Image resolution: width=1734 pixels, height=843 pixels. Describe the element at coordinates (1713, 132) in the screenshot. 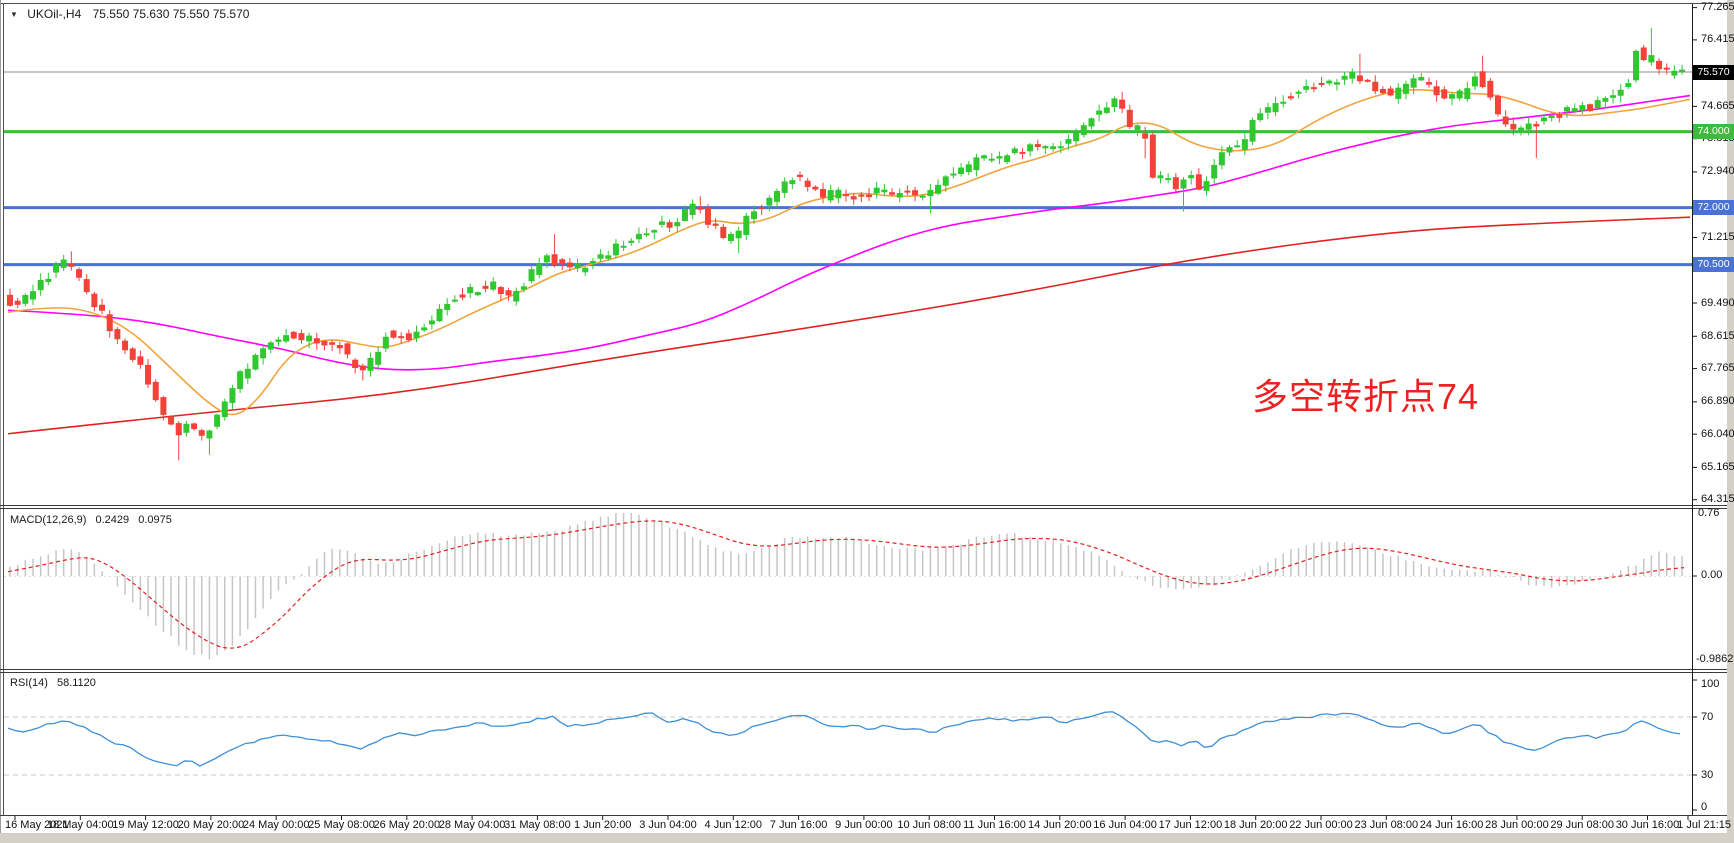

I see `price-badge-74.000: 74.000` at that location.